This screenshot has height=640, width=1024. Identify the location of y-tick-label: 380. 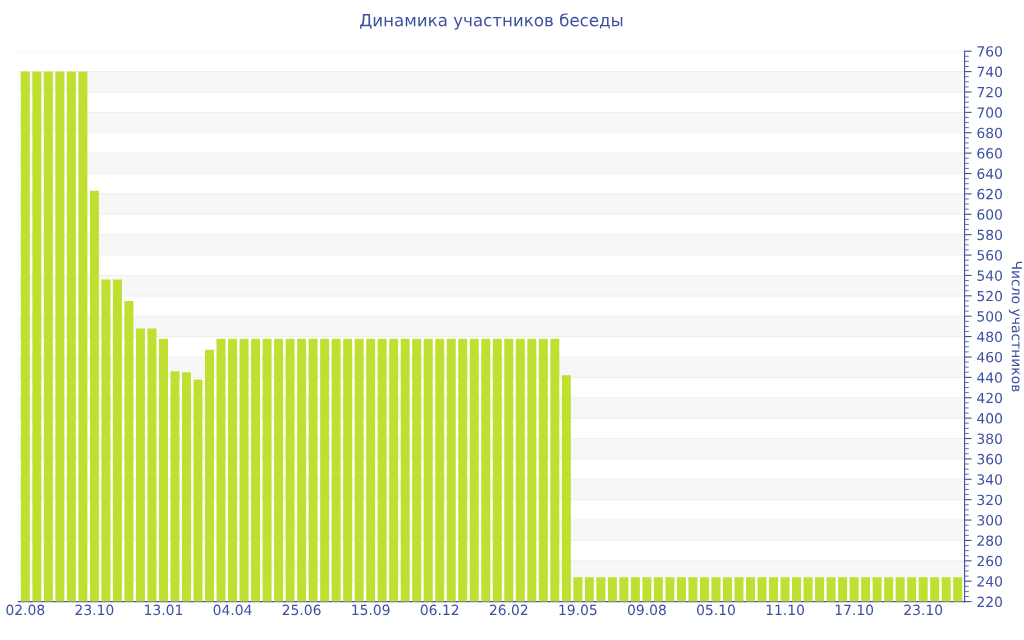
(989, 438).